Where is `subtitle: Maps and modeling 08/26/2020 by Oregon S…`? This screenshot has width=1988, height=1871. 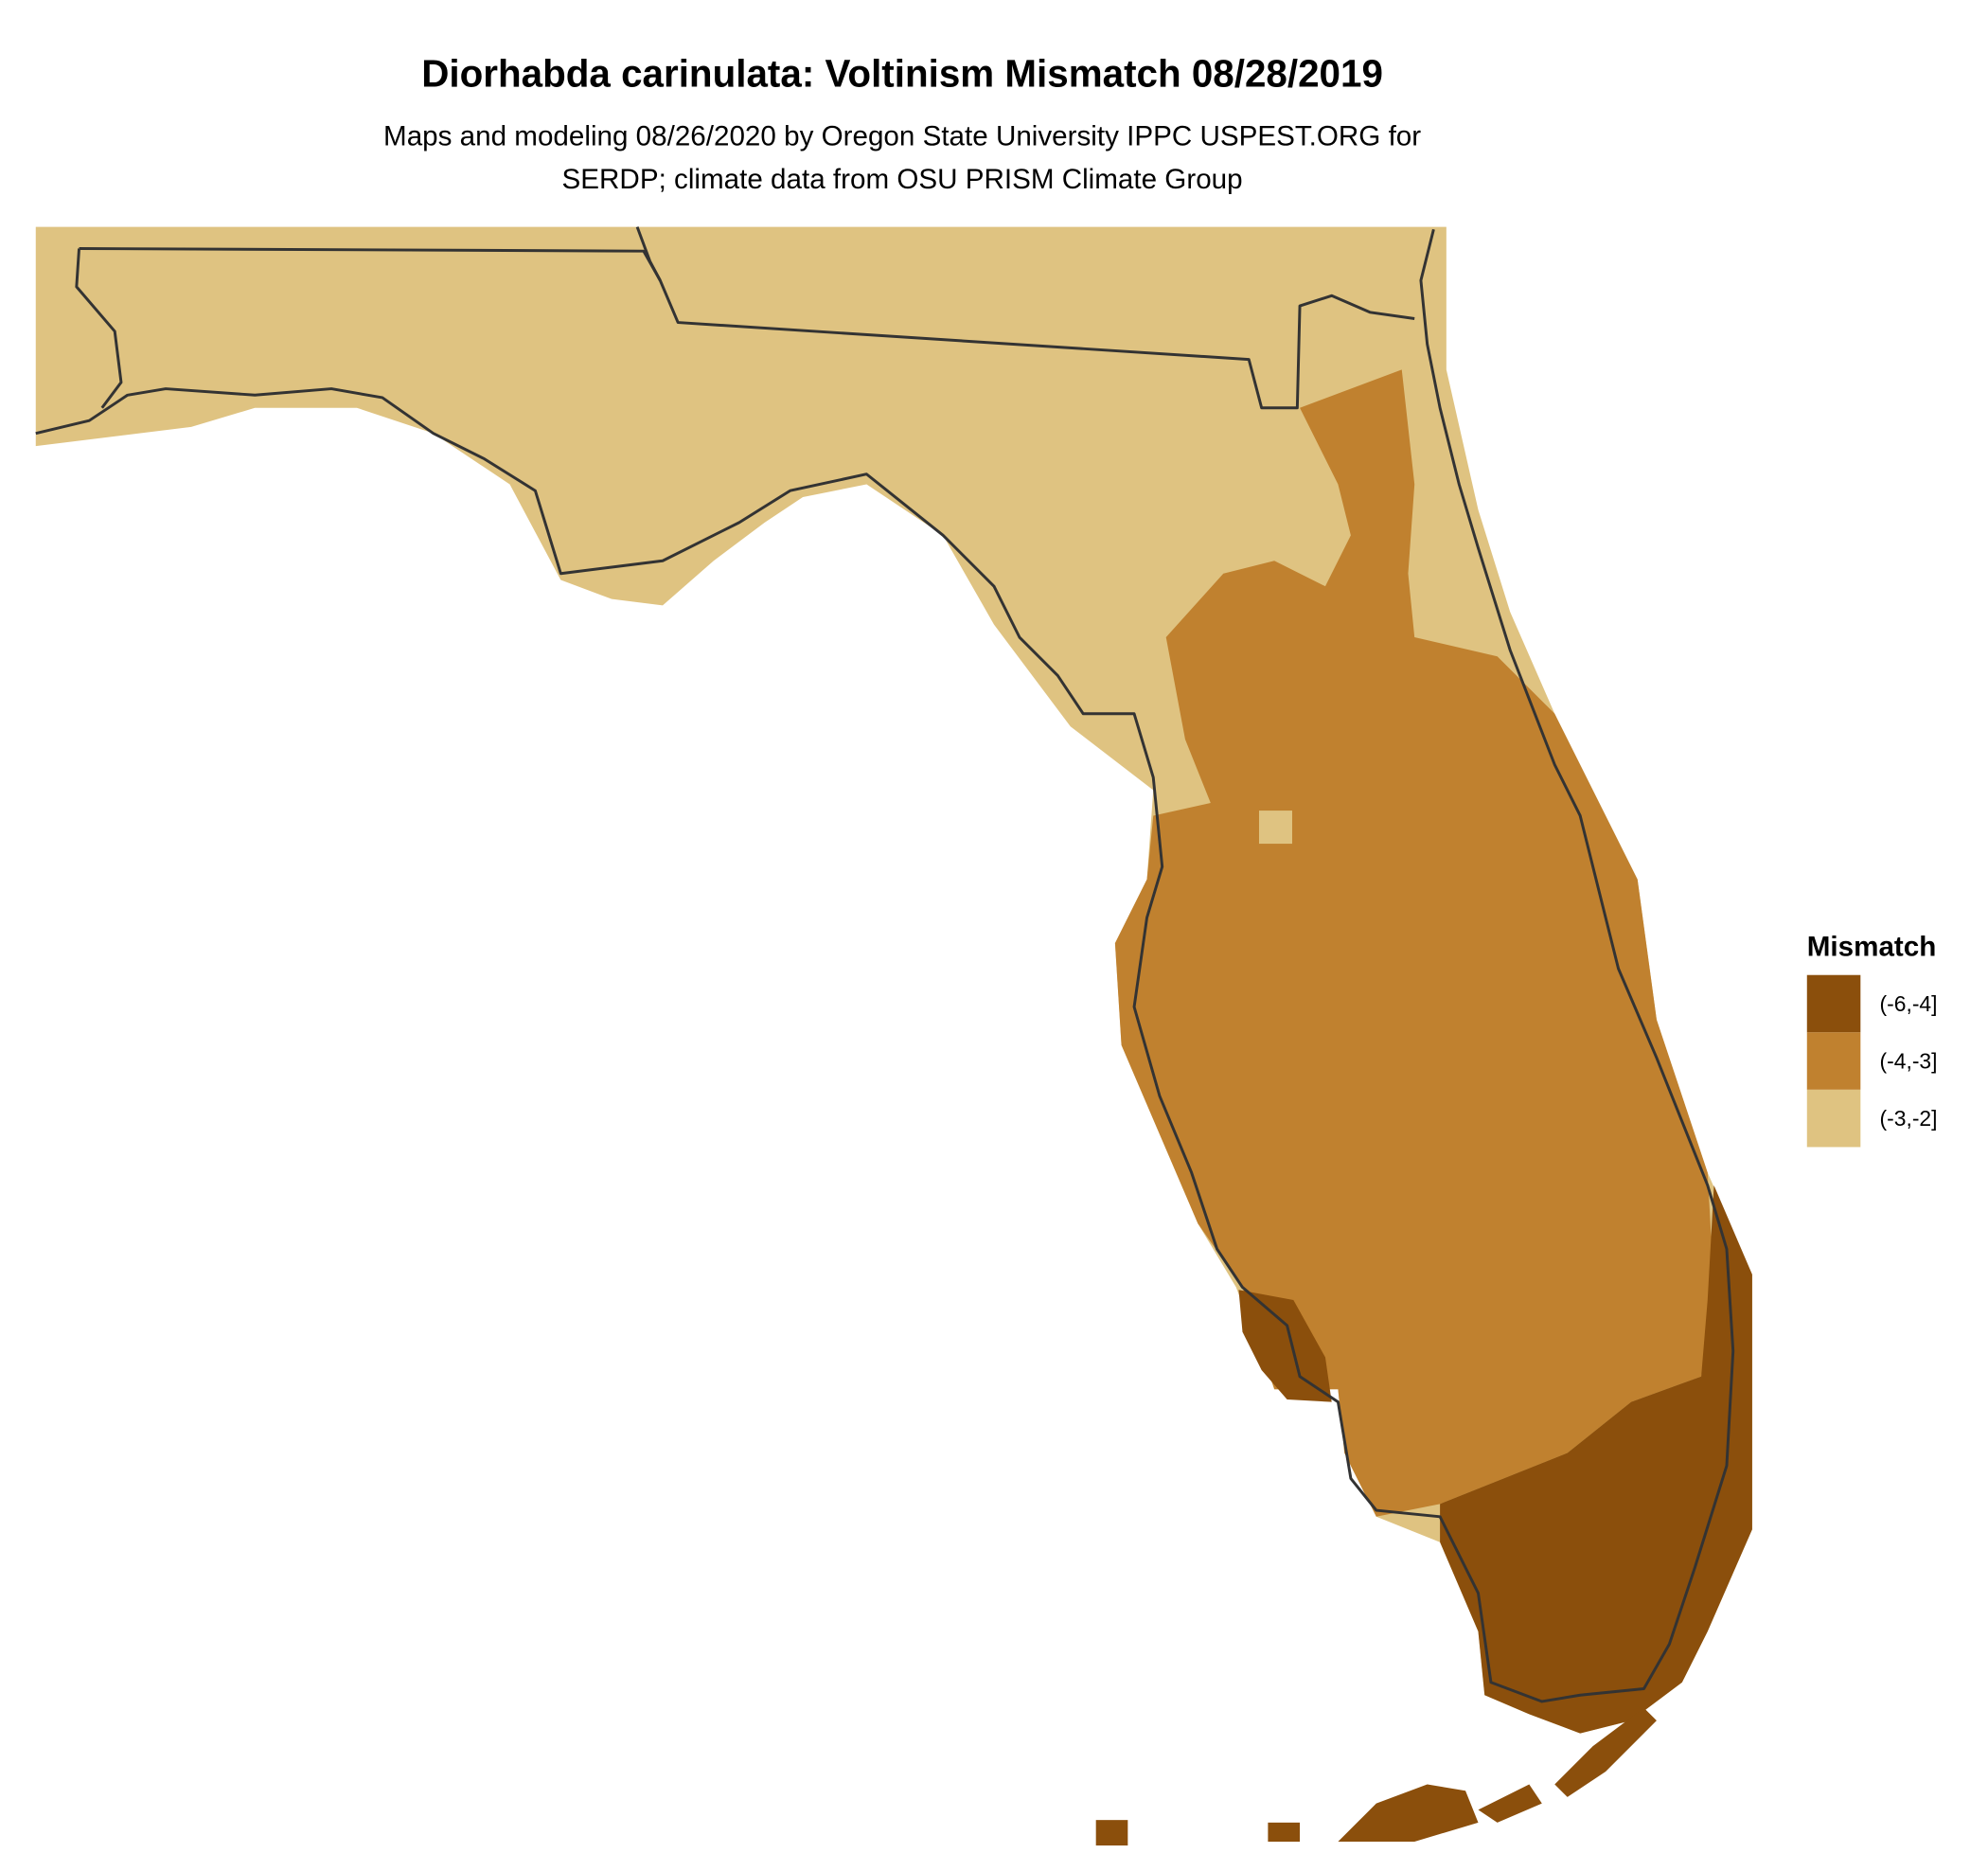 subtitle: Maps and modeling 08/26/2020 by Oregon S… is located at coordinates (902, 135).